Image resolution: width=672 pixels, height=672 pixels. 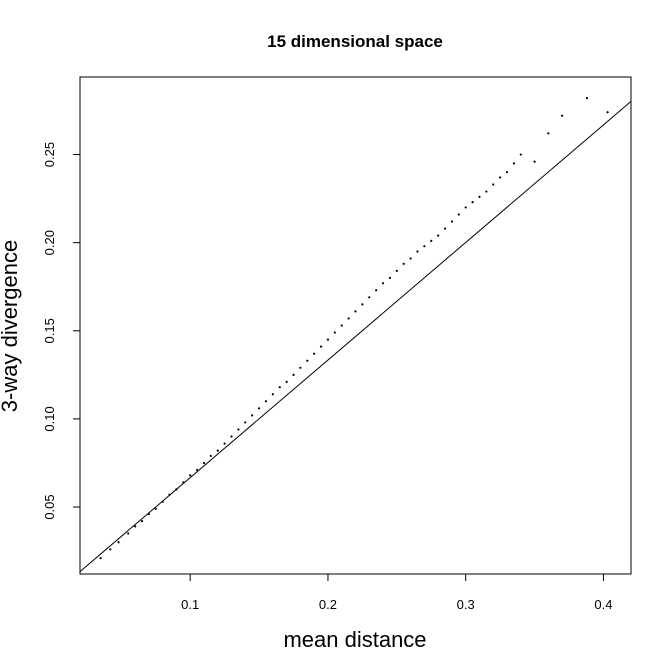 What do you see at coordinates (328, 604) in the screenshot?
I see `x-tick-label: 0.2` at bounding box center [328, 604].